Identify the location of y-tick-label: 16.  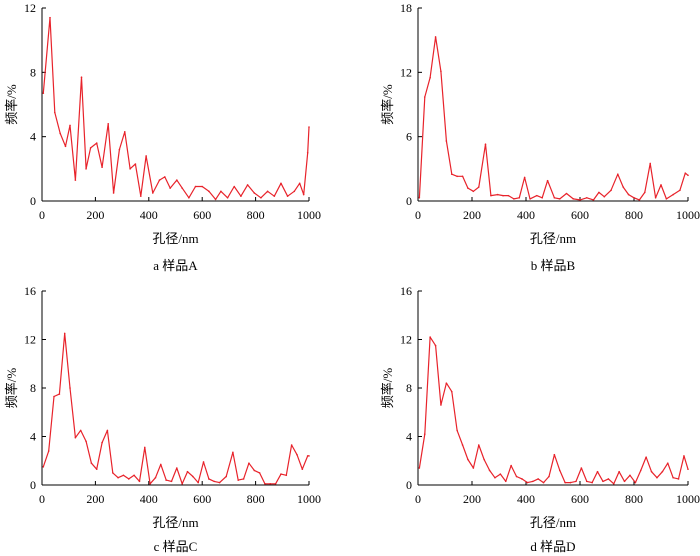
(30, 291).